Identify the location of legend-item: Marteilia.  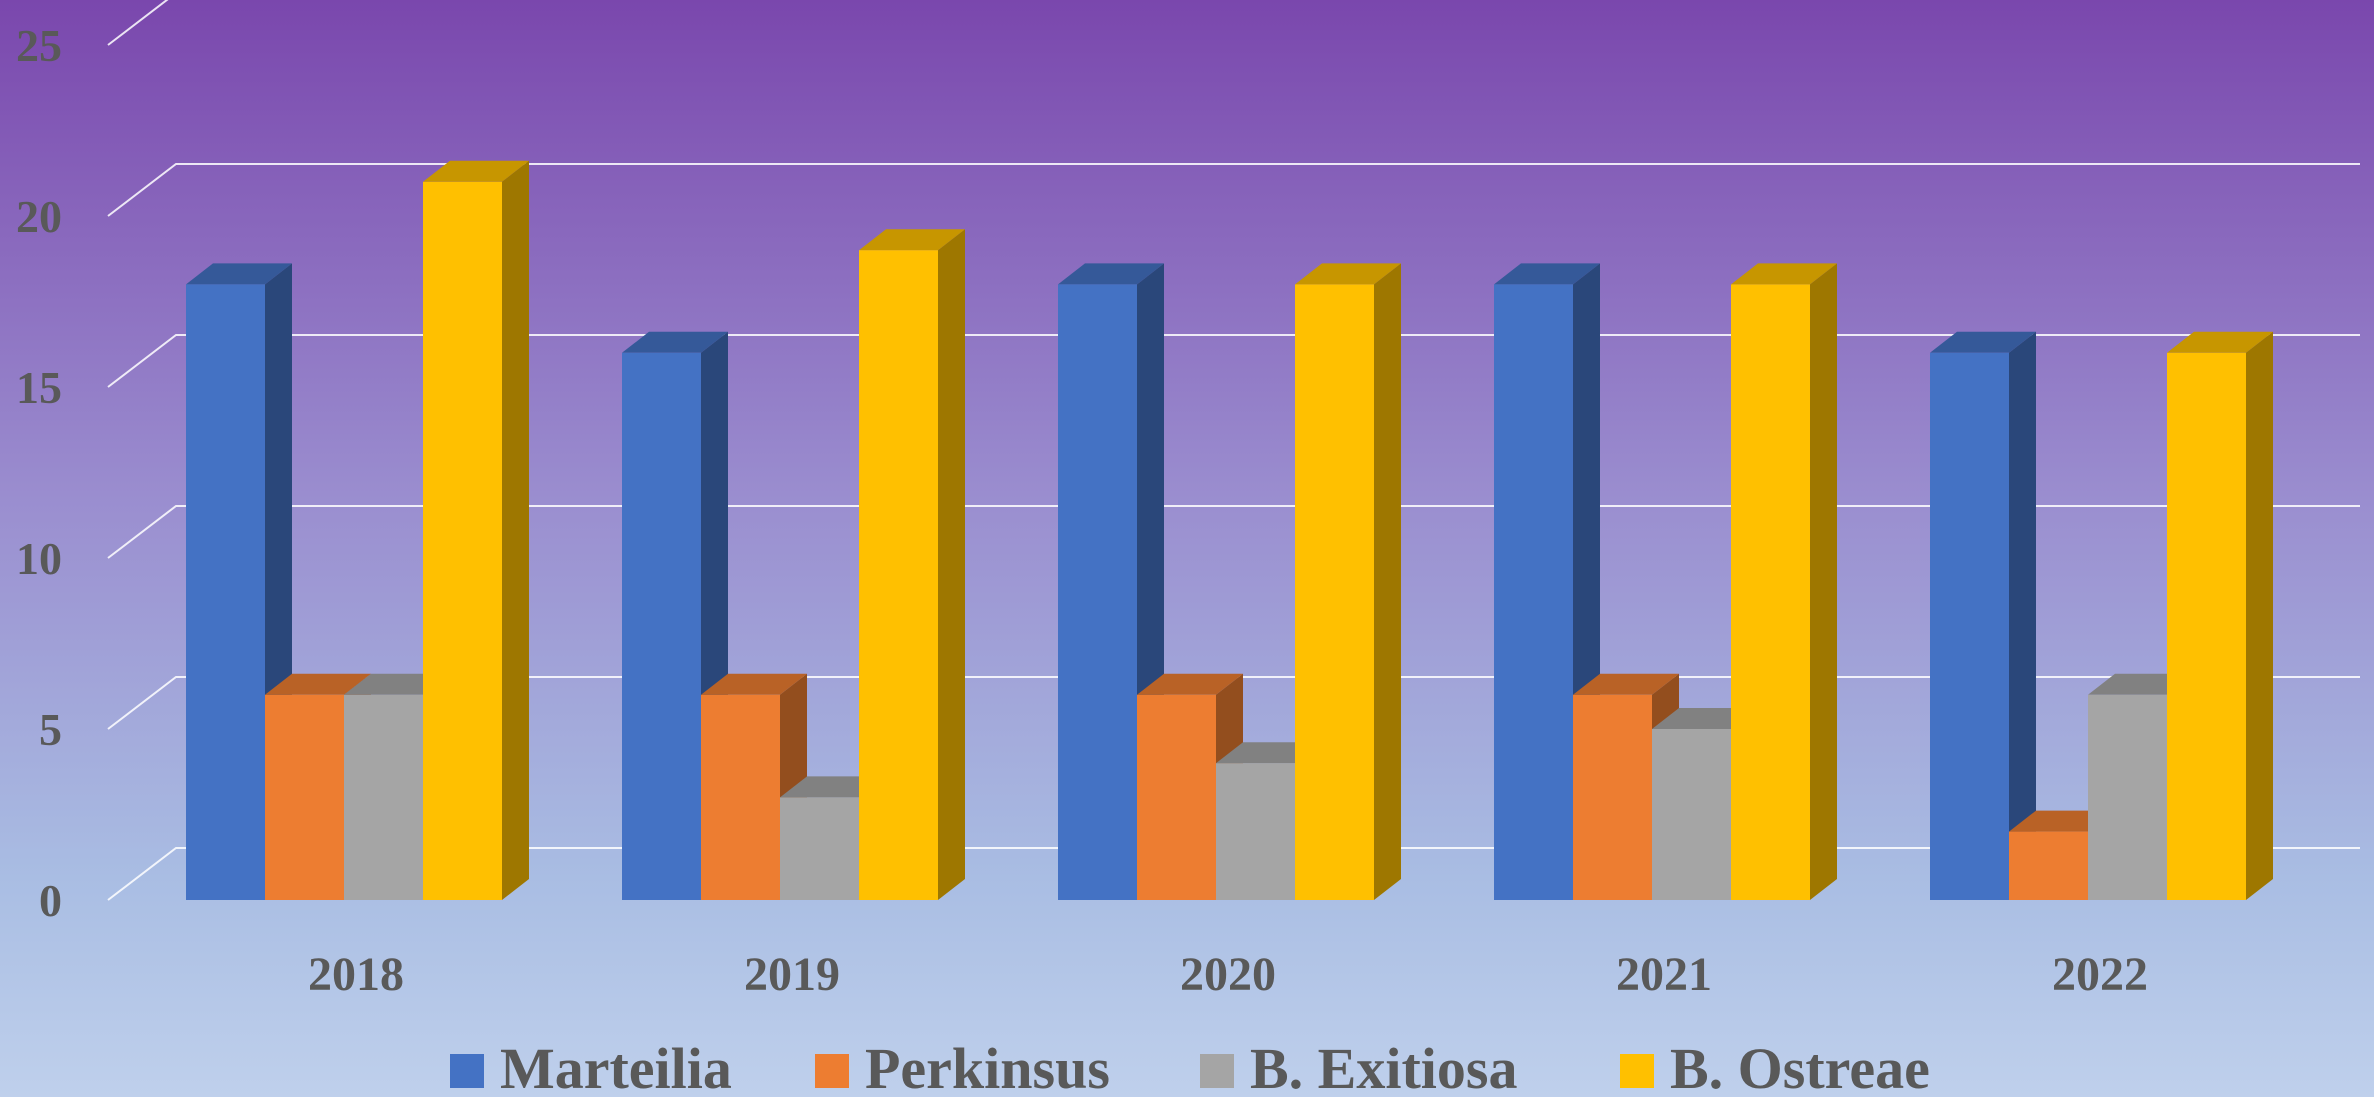
(591, 1066).